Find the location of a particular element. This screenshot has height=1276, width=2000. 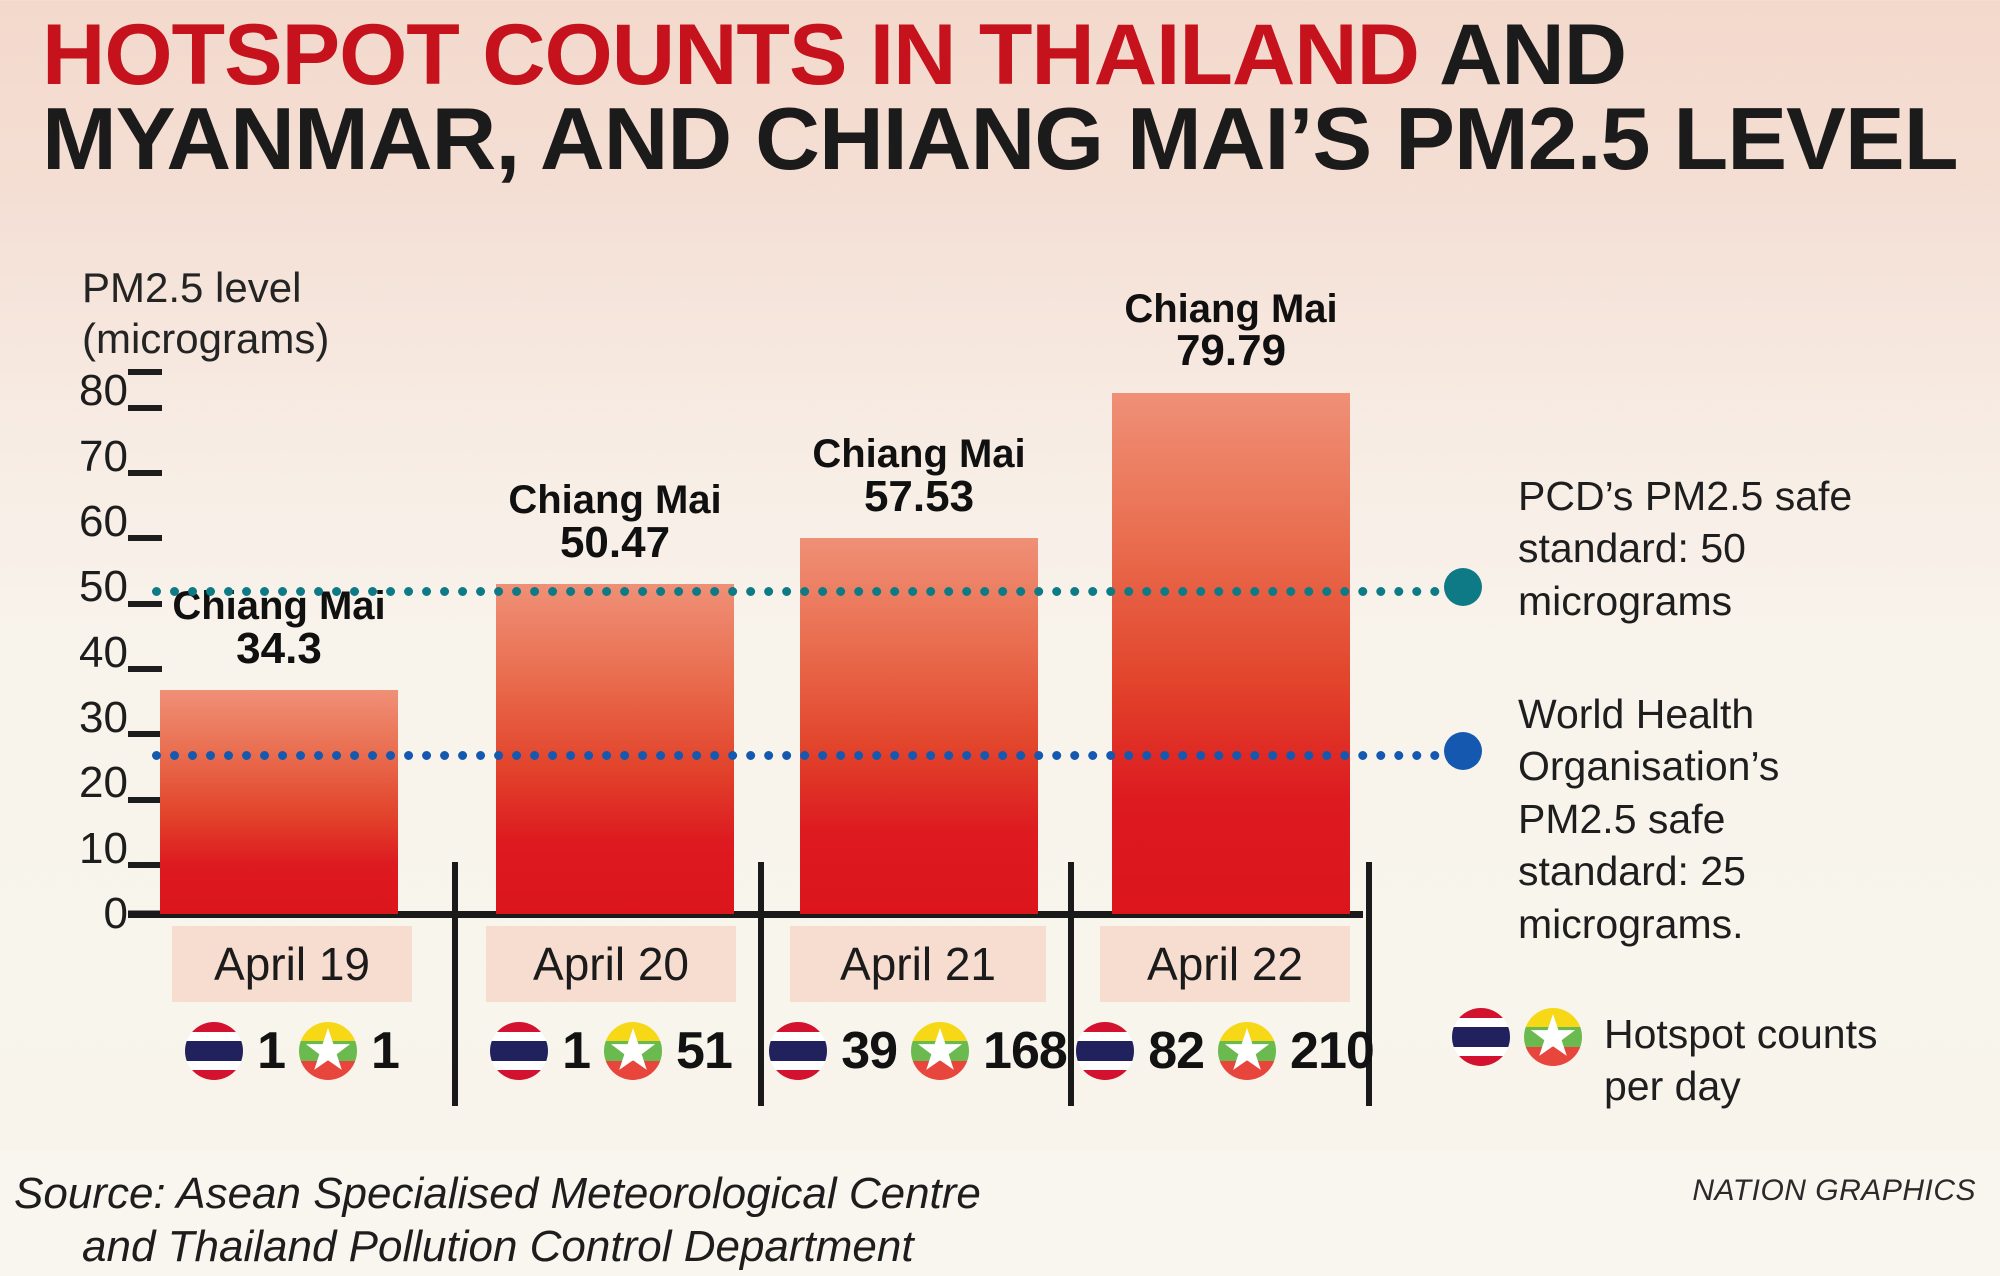

title-line-1: HOTSPOT COUNTS IN THAILAND AND is located at coordinates (1021, 55).